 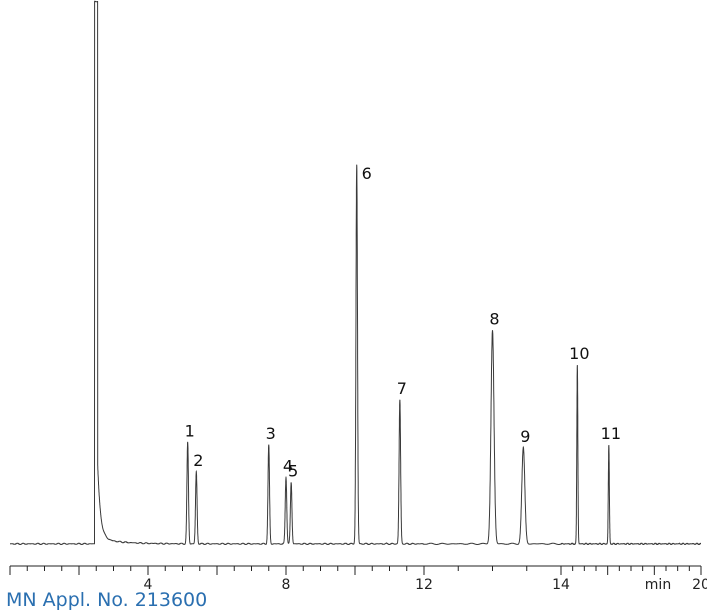 I want to click on x-tick-label: 8, so click(x=286, y=583).